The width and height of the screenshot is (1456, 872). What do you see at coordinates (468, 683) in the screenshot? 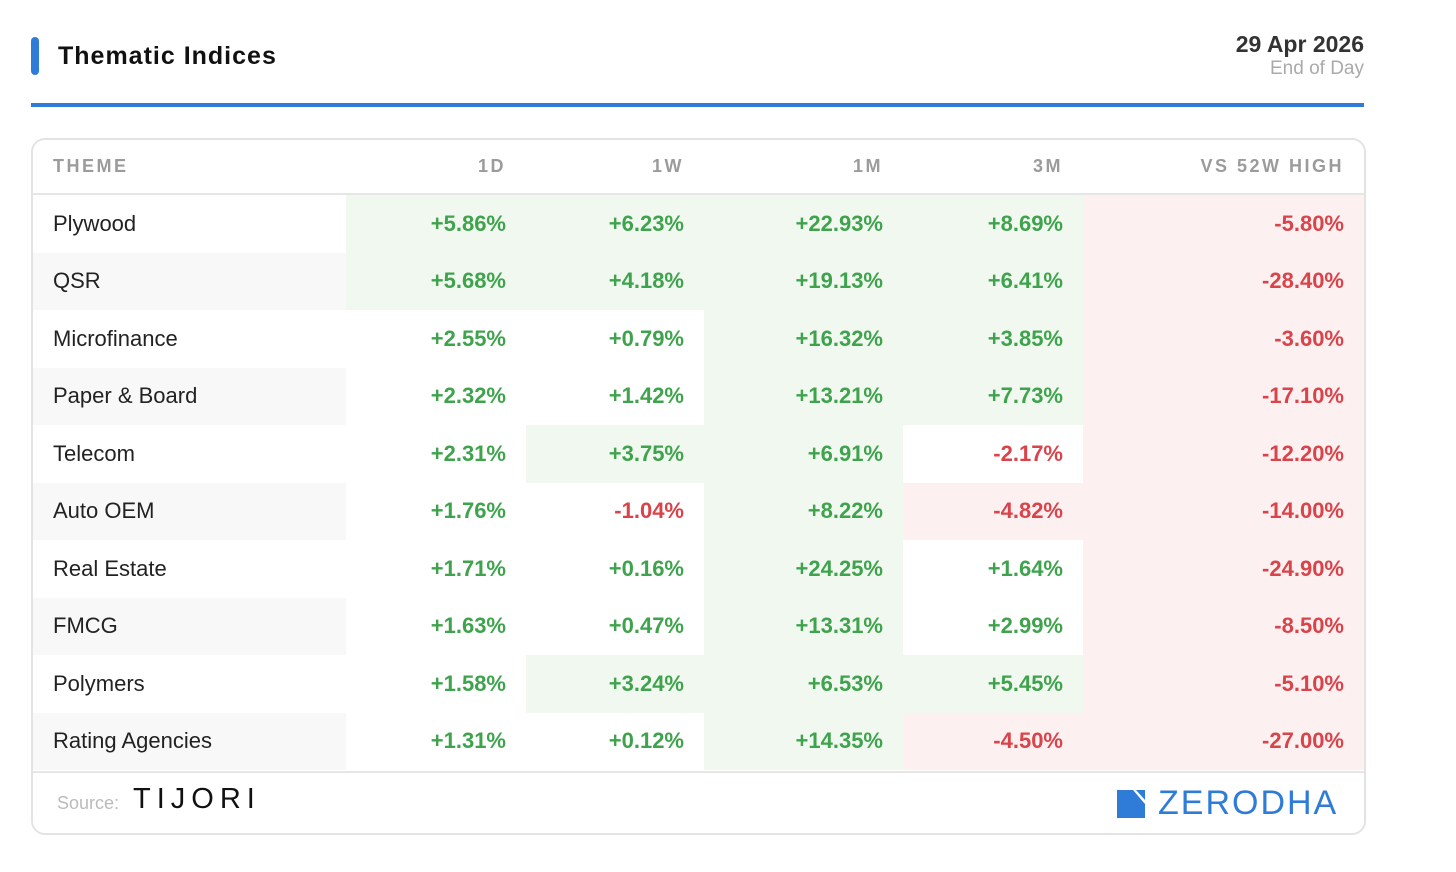
I see `cell-1d: +1.58%` at bounding box center [468, 683].